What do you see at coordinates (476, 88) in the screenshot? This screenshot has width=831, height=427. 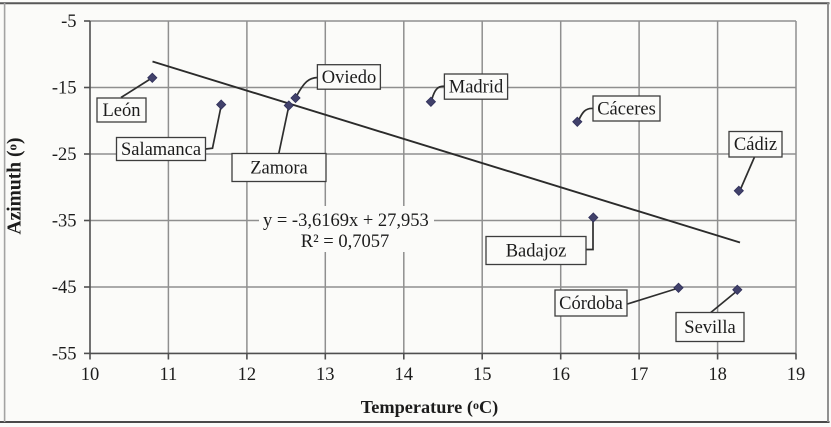 I see `svg-text: Madrid` at bounding box center [476, 88].